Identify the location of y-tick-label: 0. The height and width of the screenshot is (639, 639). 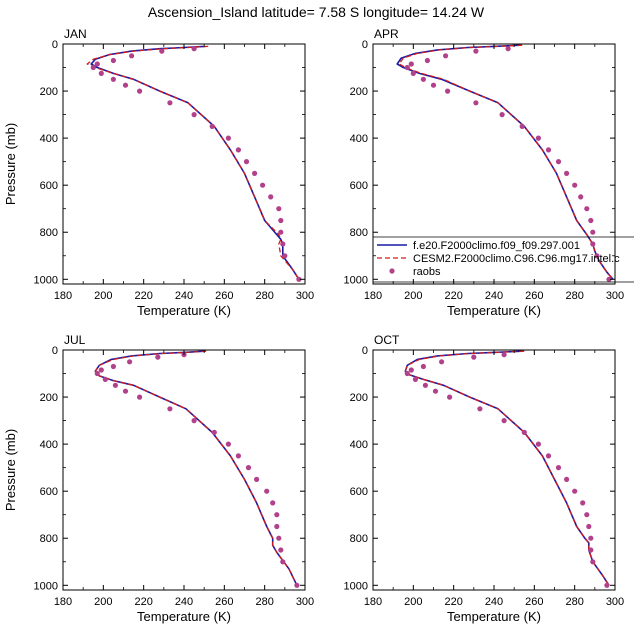
(365, 45).